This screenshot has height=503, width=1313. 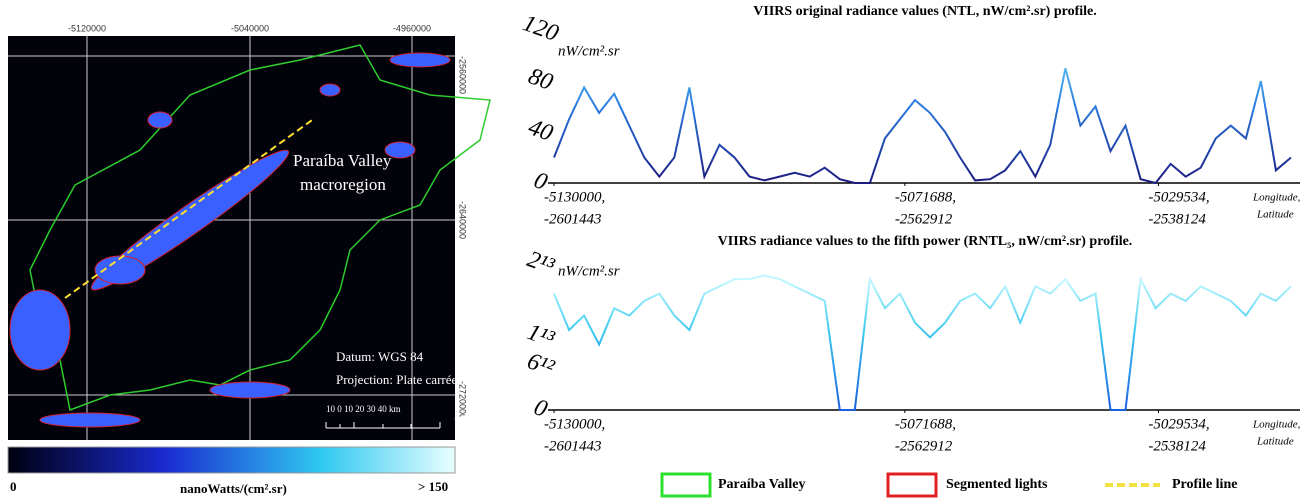 What do you see at coordinates (250, 28) in the screenshot?
I see `map-tick: -5040000` at bounding box center [250, 28].